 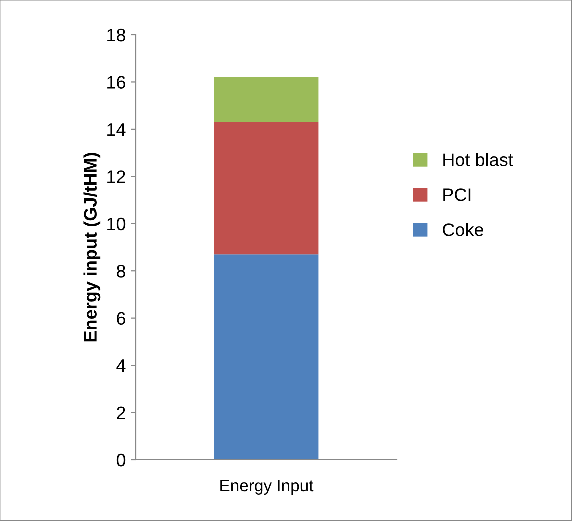 What do you see at coordinates (267, 487) in the screenshot?
I see `x-tick-label: Energy Input` at bounding box center [267, 487].